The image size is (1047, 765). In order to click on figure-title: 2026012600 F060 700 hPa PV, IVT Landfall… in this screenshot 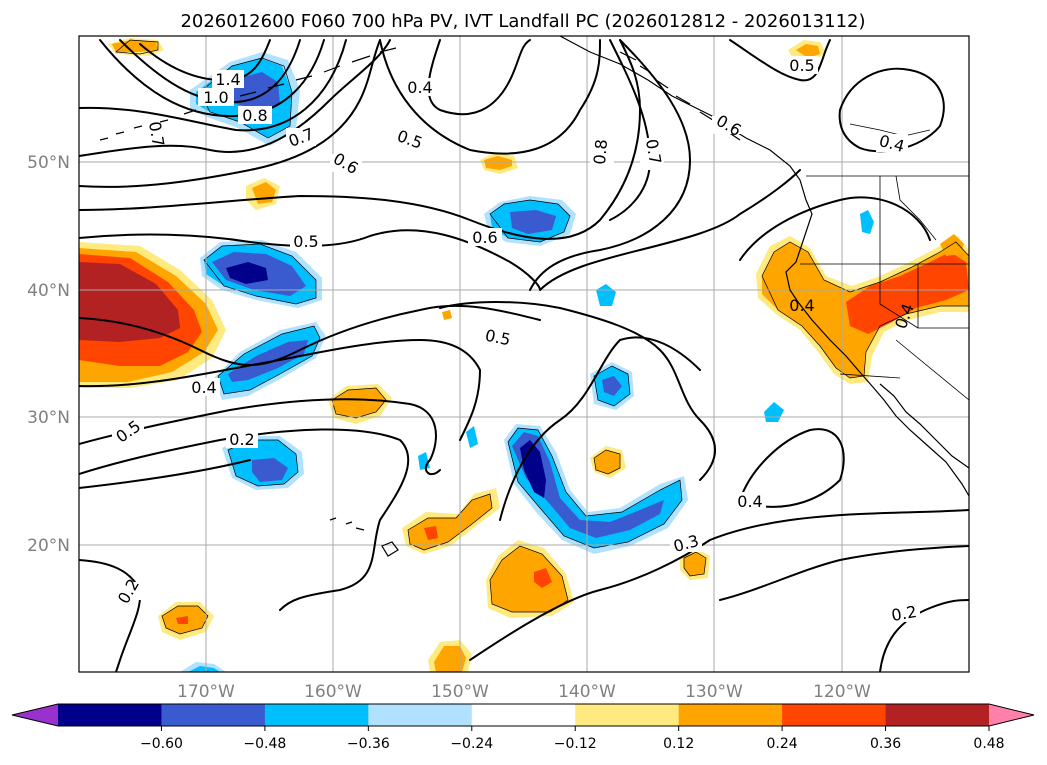, I will do `click(522, 21)`.